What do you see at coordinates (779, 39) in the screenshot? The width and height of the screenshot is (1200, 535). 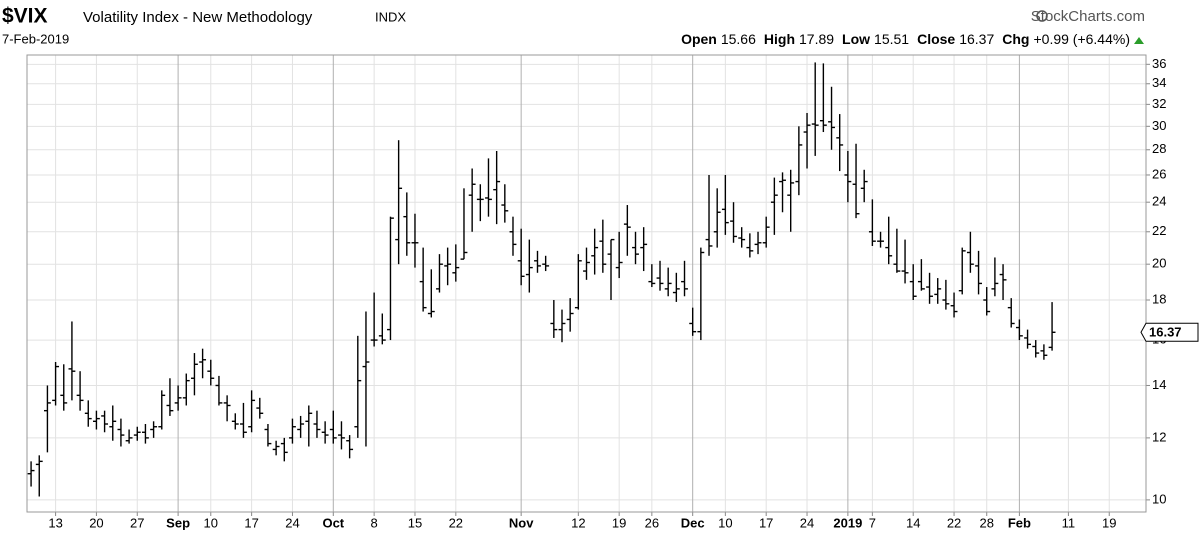 I see `stat-label: High` at bounding box center [779, 39].